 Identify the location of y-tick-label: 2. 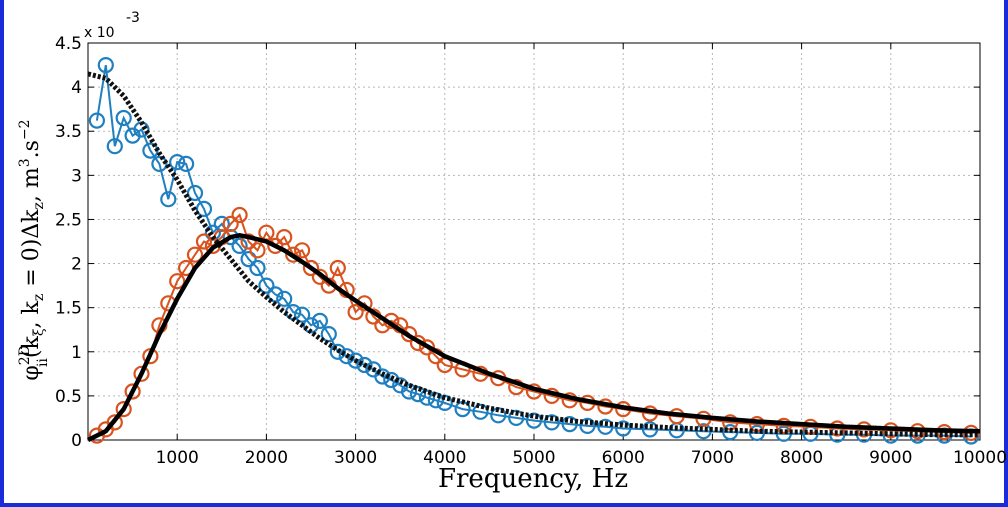
(76, 265).